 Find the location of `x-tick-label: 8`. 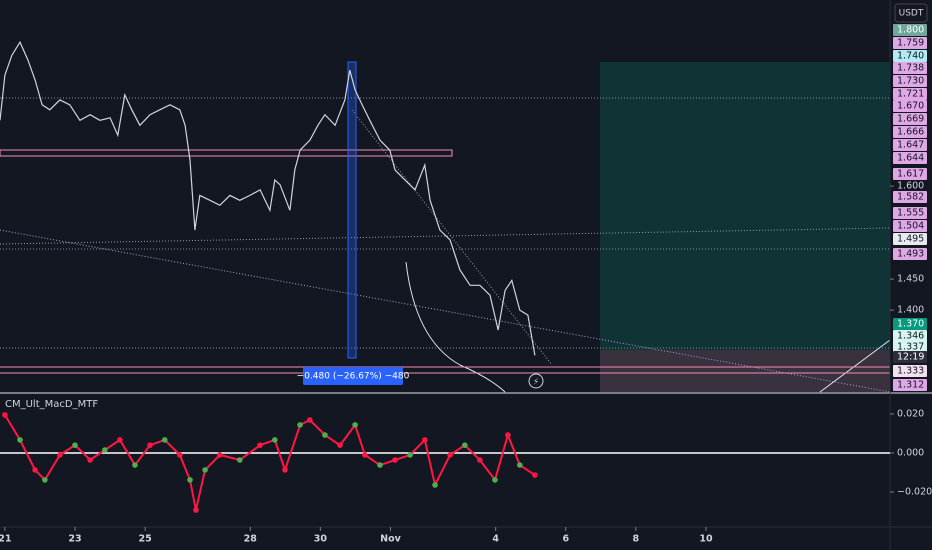

x-tick-label: 8 is located at coordinates (636, 539).